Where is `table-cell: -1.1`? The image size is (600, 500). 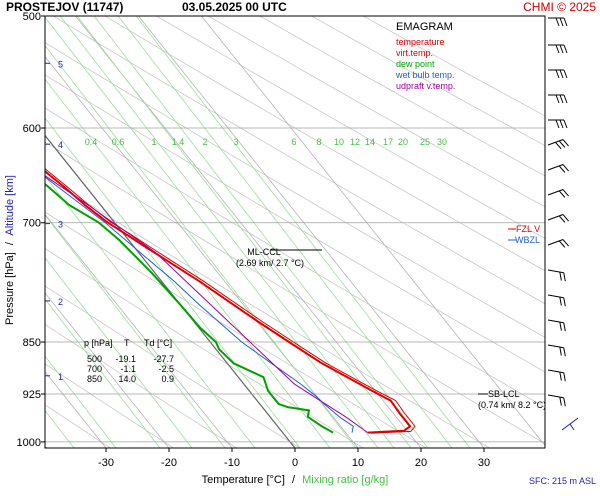 table-cell: -1.1 is located at coordinates (128, 369).